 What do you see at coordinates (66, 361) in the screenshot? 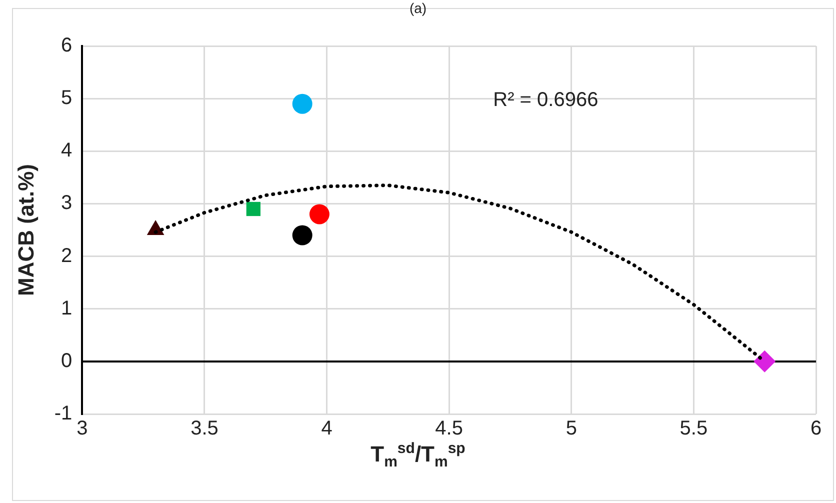
I see `y-tick-label: 0` at bounding box center [66, 361].